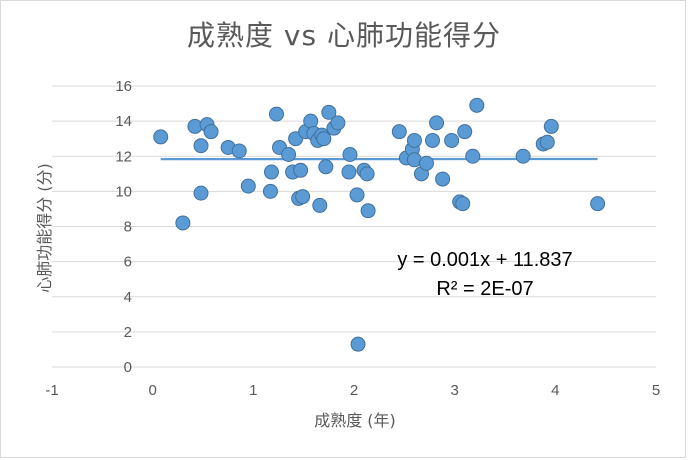  I want to click on y-tick-label: 10, so click(123, 191).